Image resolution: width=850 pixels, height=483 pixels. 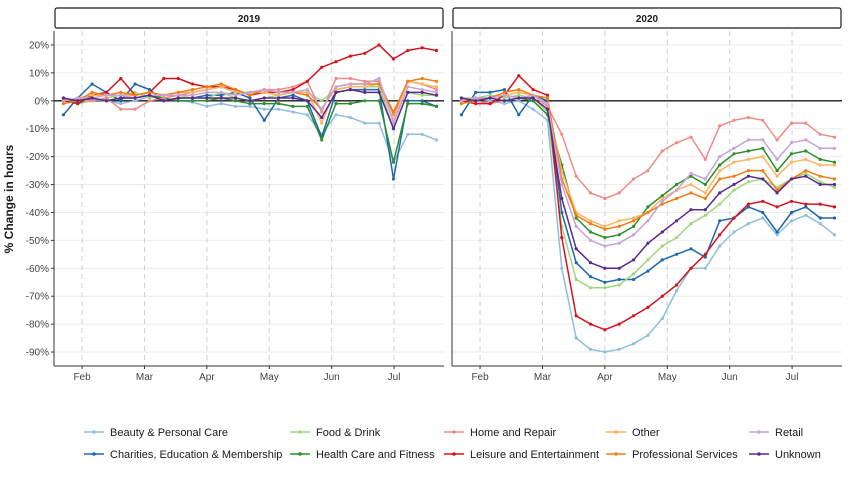 I want to click on legend-label: Food & Drink, so click(x=348, y=433).